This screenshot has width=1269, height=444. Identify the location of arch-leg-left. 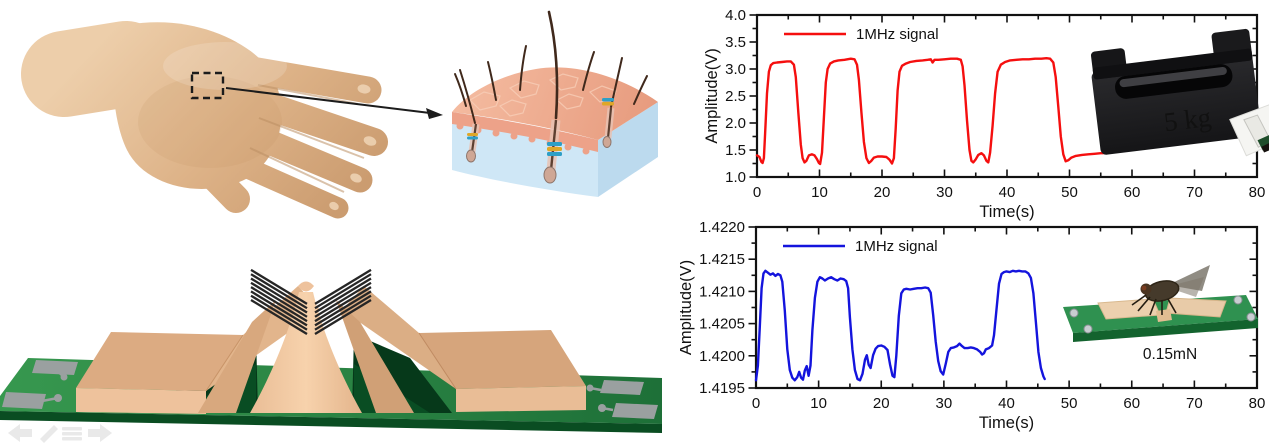
(237, 356).